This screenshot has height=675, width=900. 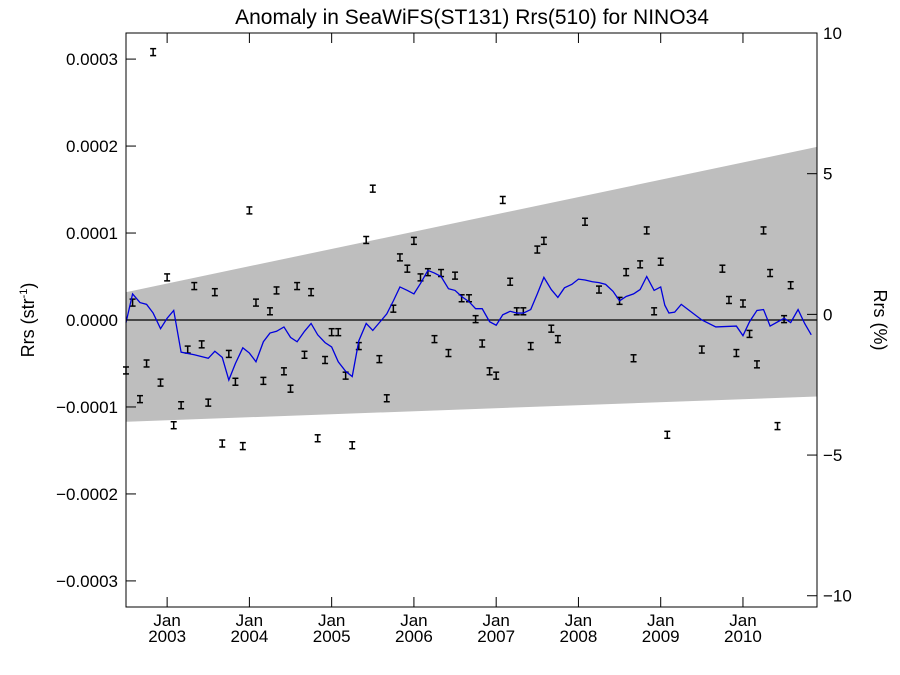 I want to click on y-right-tick-label: 10, so click(x=832, y=33).